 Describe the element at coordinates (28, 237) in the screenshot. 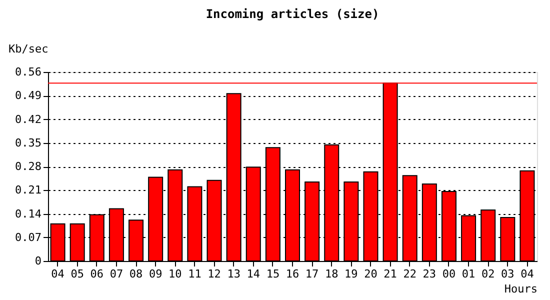

I see `y-tick-label: 0.07` at that location.